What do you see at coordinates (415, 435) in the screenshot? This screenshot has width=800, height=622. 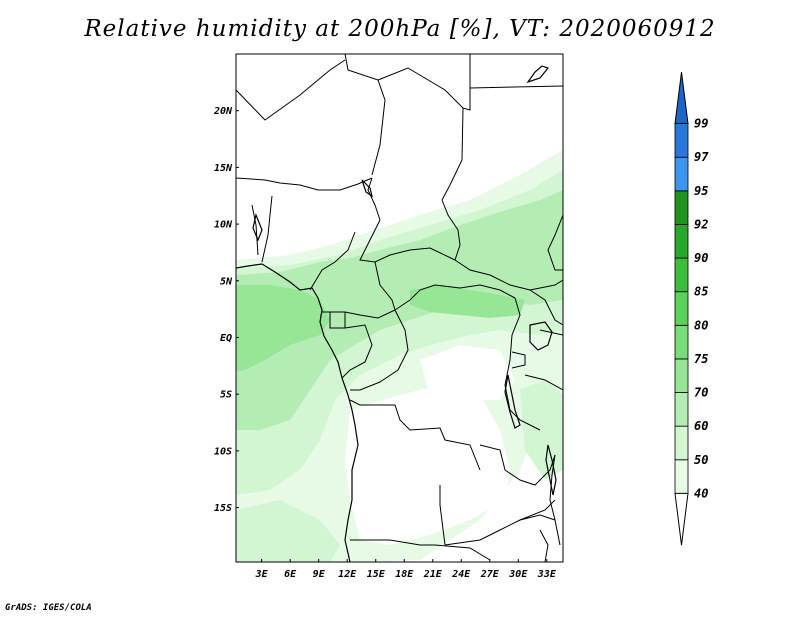 I see `border-drc-angola` at bounding box center [415, 435].